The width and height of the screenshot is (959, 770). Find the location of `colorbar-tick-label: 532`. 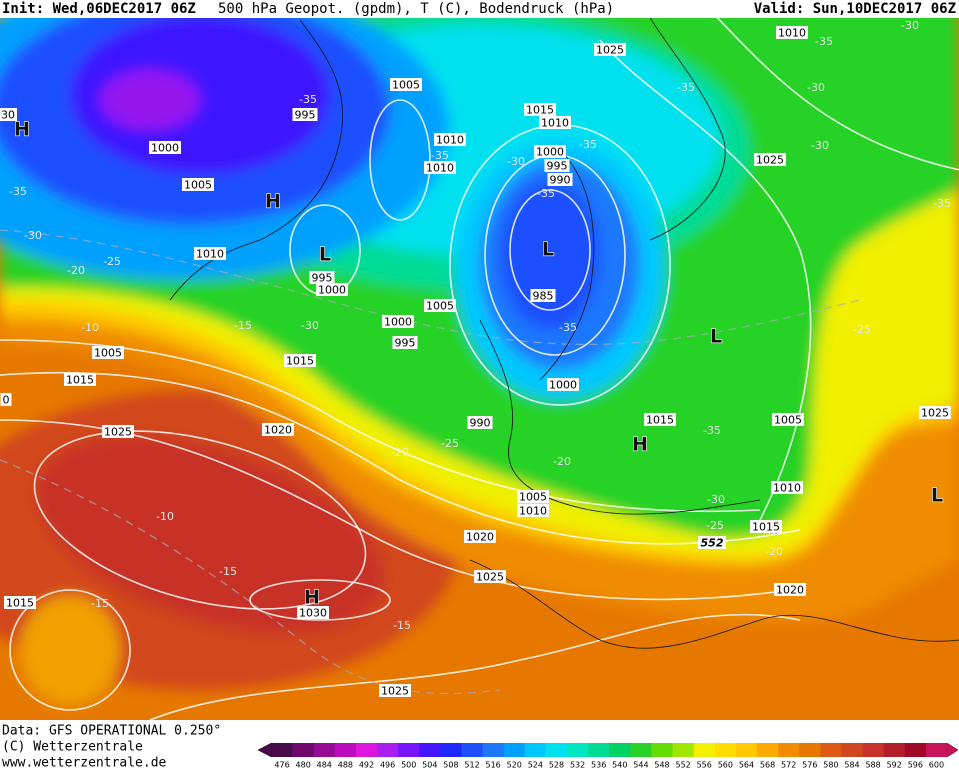

colorbar-tick-label: 532 is located at coordinates (577, 765).